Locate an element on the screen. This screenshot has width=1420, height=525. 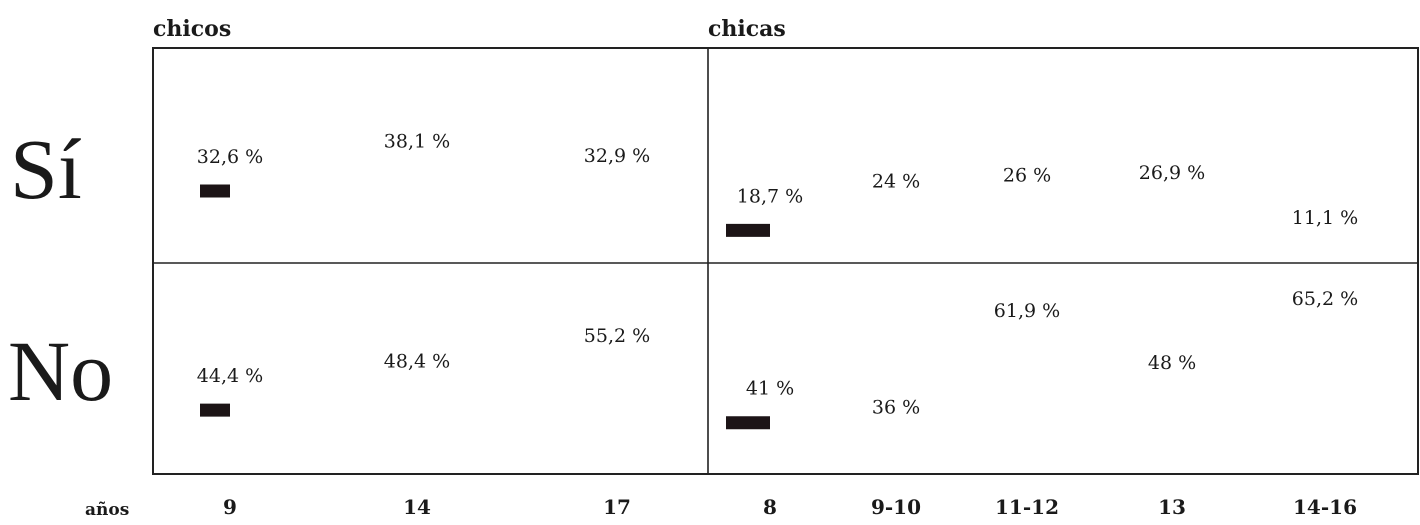
value-label-chicas-no-0: 41 % is located at coordinates (770, 389).